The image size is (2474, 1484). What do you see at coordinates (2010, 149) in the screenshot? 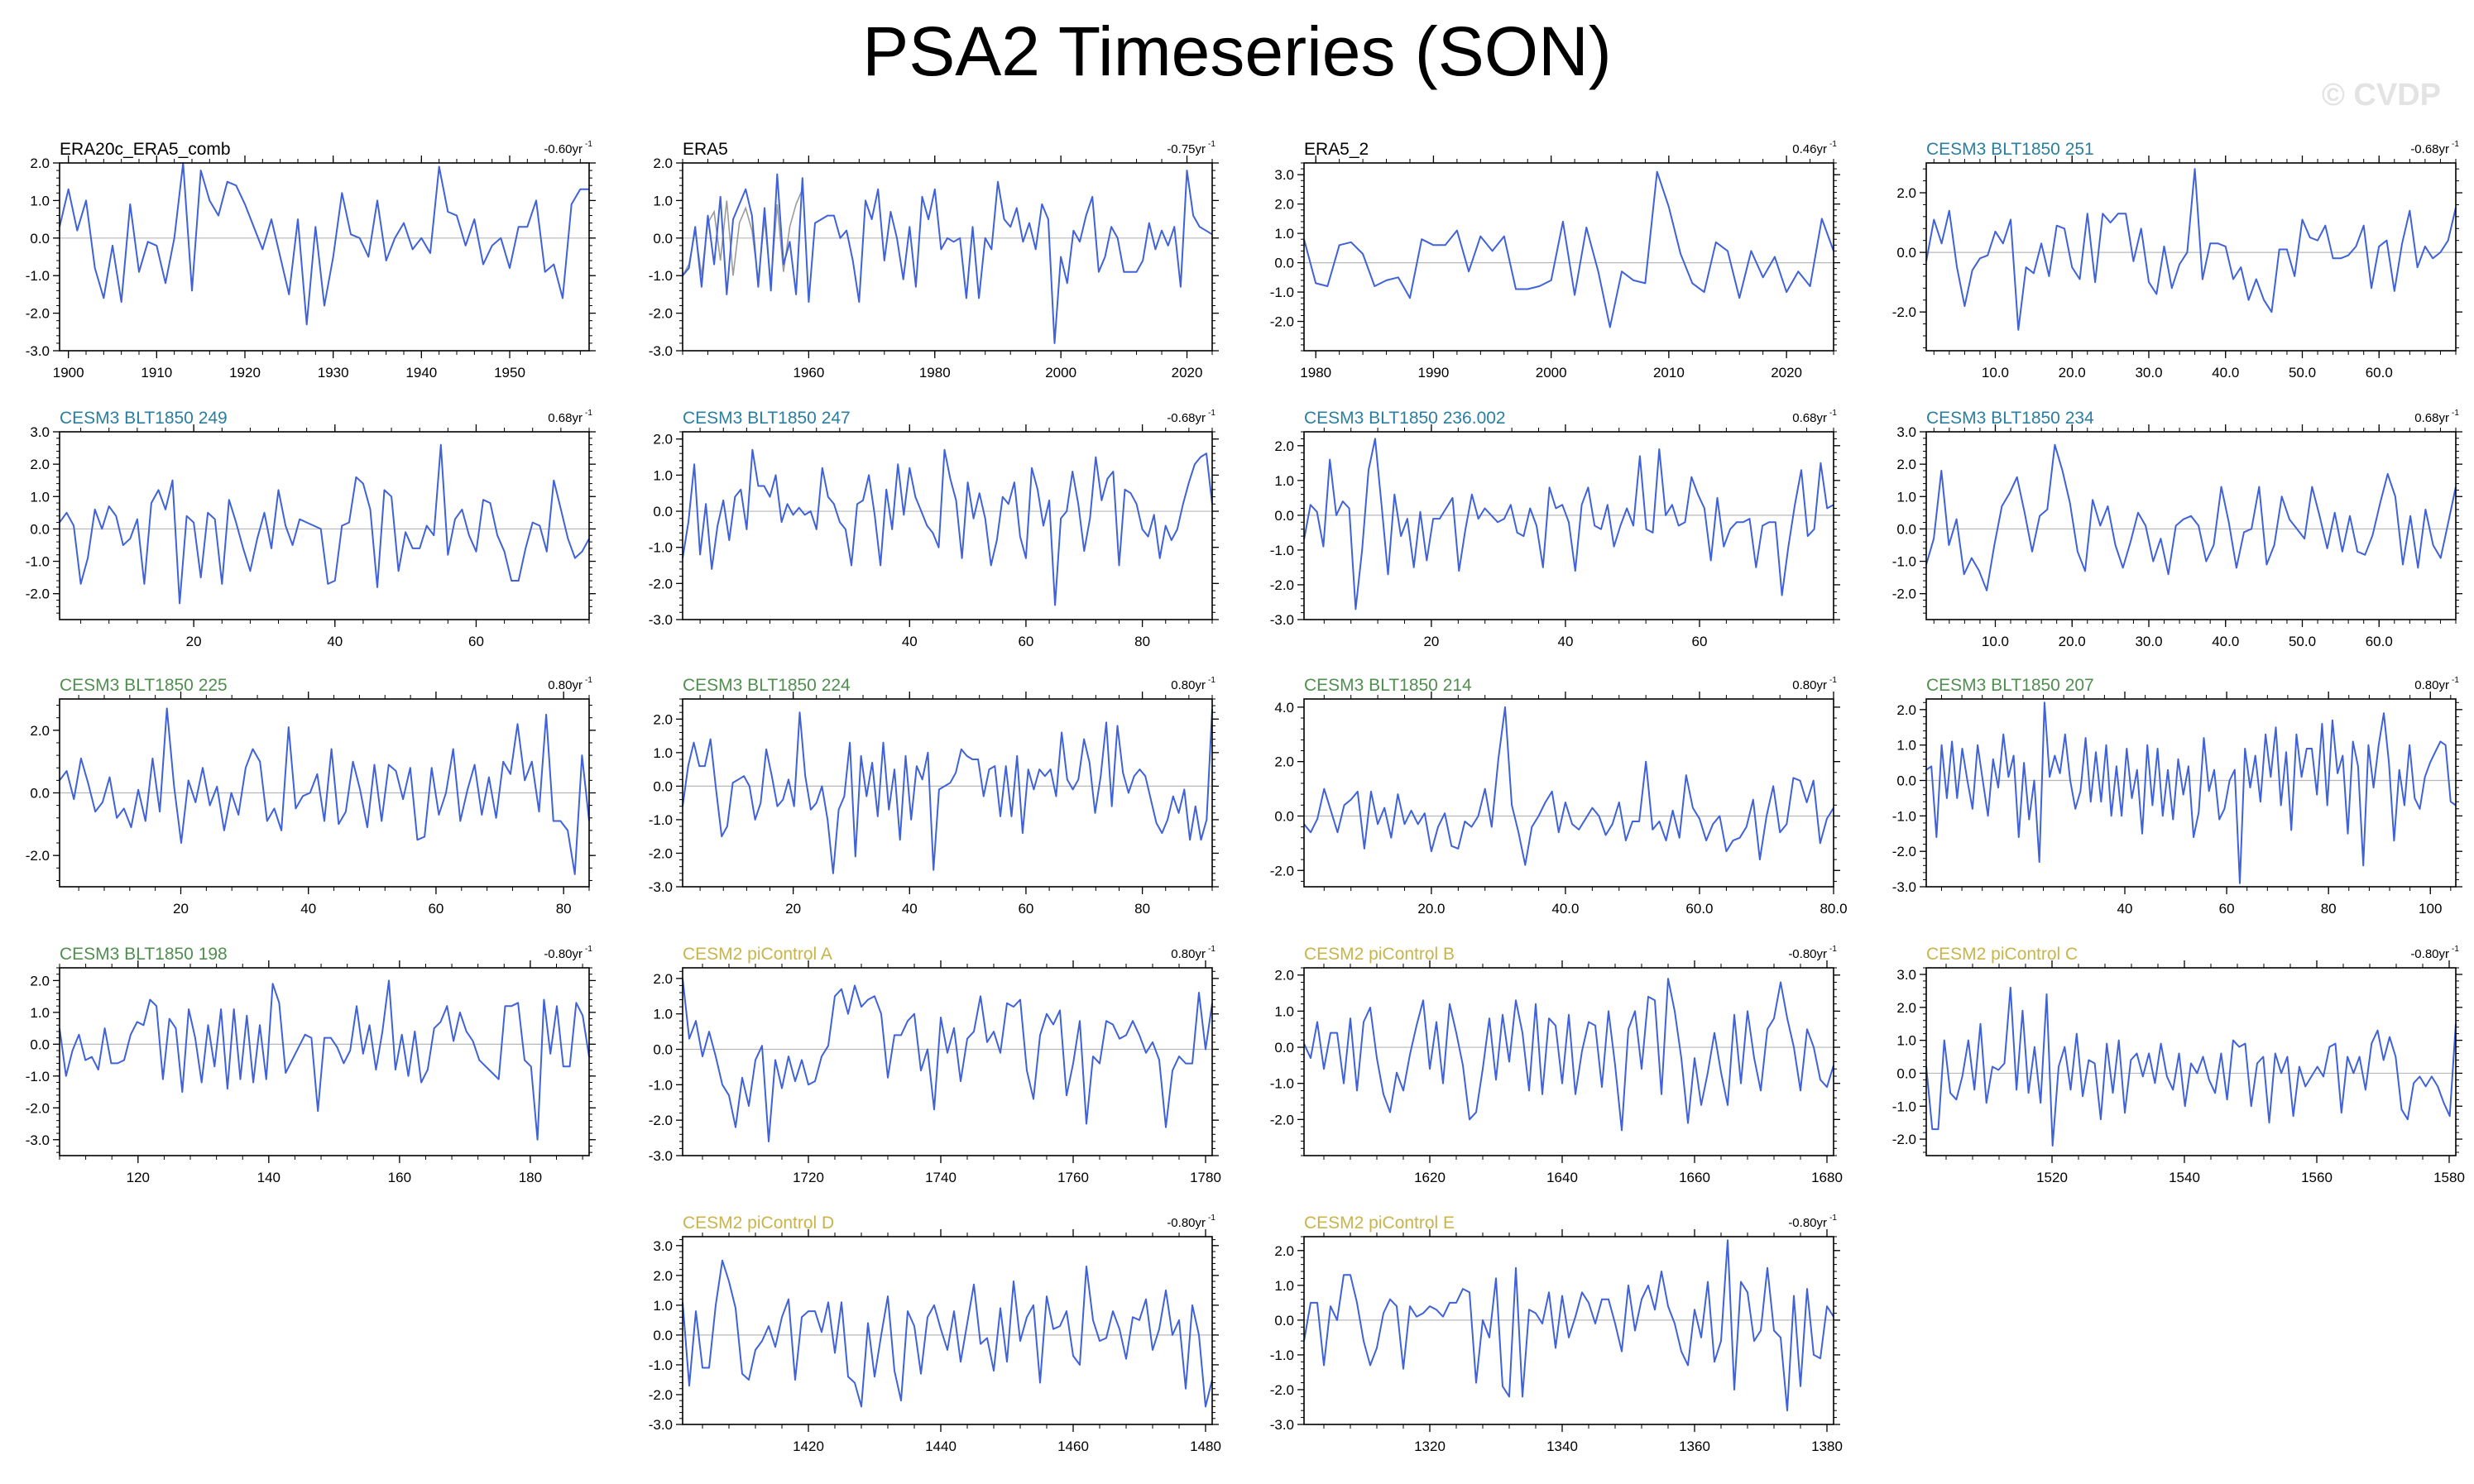
I see `panel-label: CESM3 BLT1850 251` at bounding box center [2010, 149].